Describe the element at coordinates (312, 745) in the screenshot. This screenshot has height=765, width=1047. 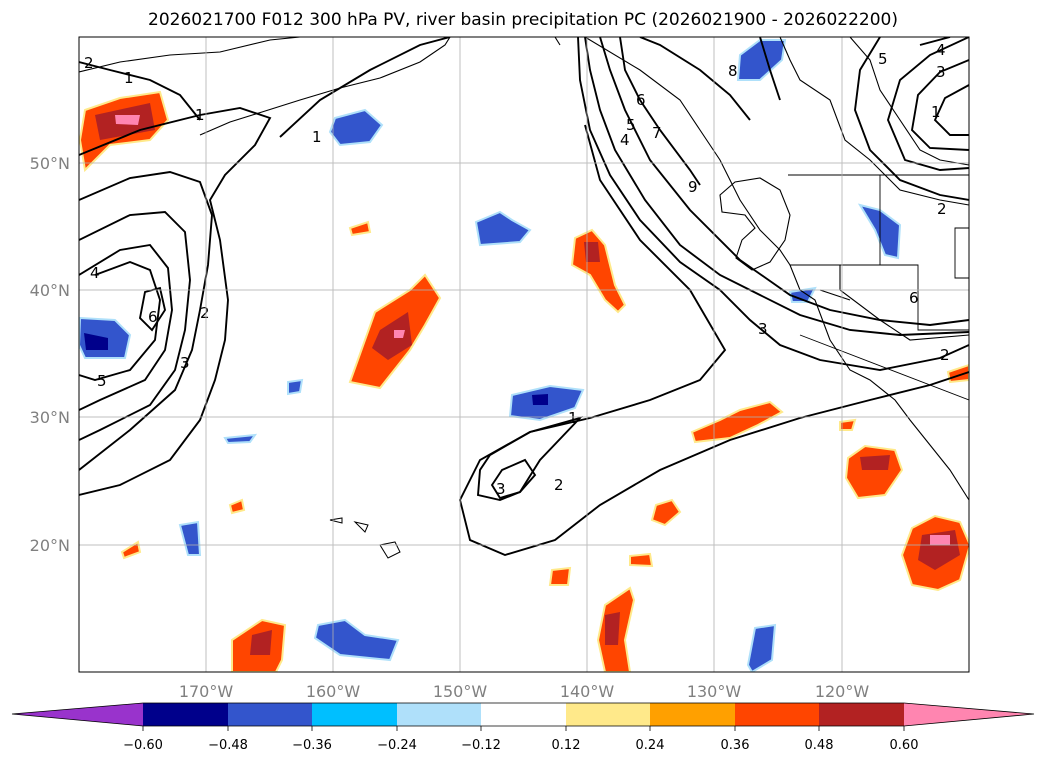
I see `colorbar-tick: −0.36` at that location.